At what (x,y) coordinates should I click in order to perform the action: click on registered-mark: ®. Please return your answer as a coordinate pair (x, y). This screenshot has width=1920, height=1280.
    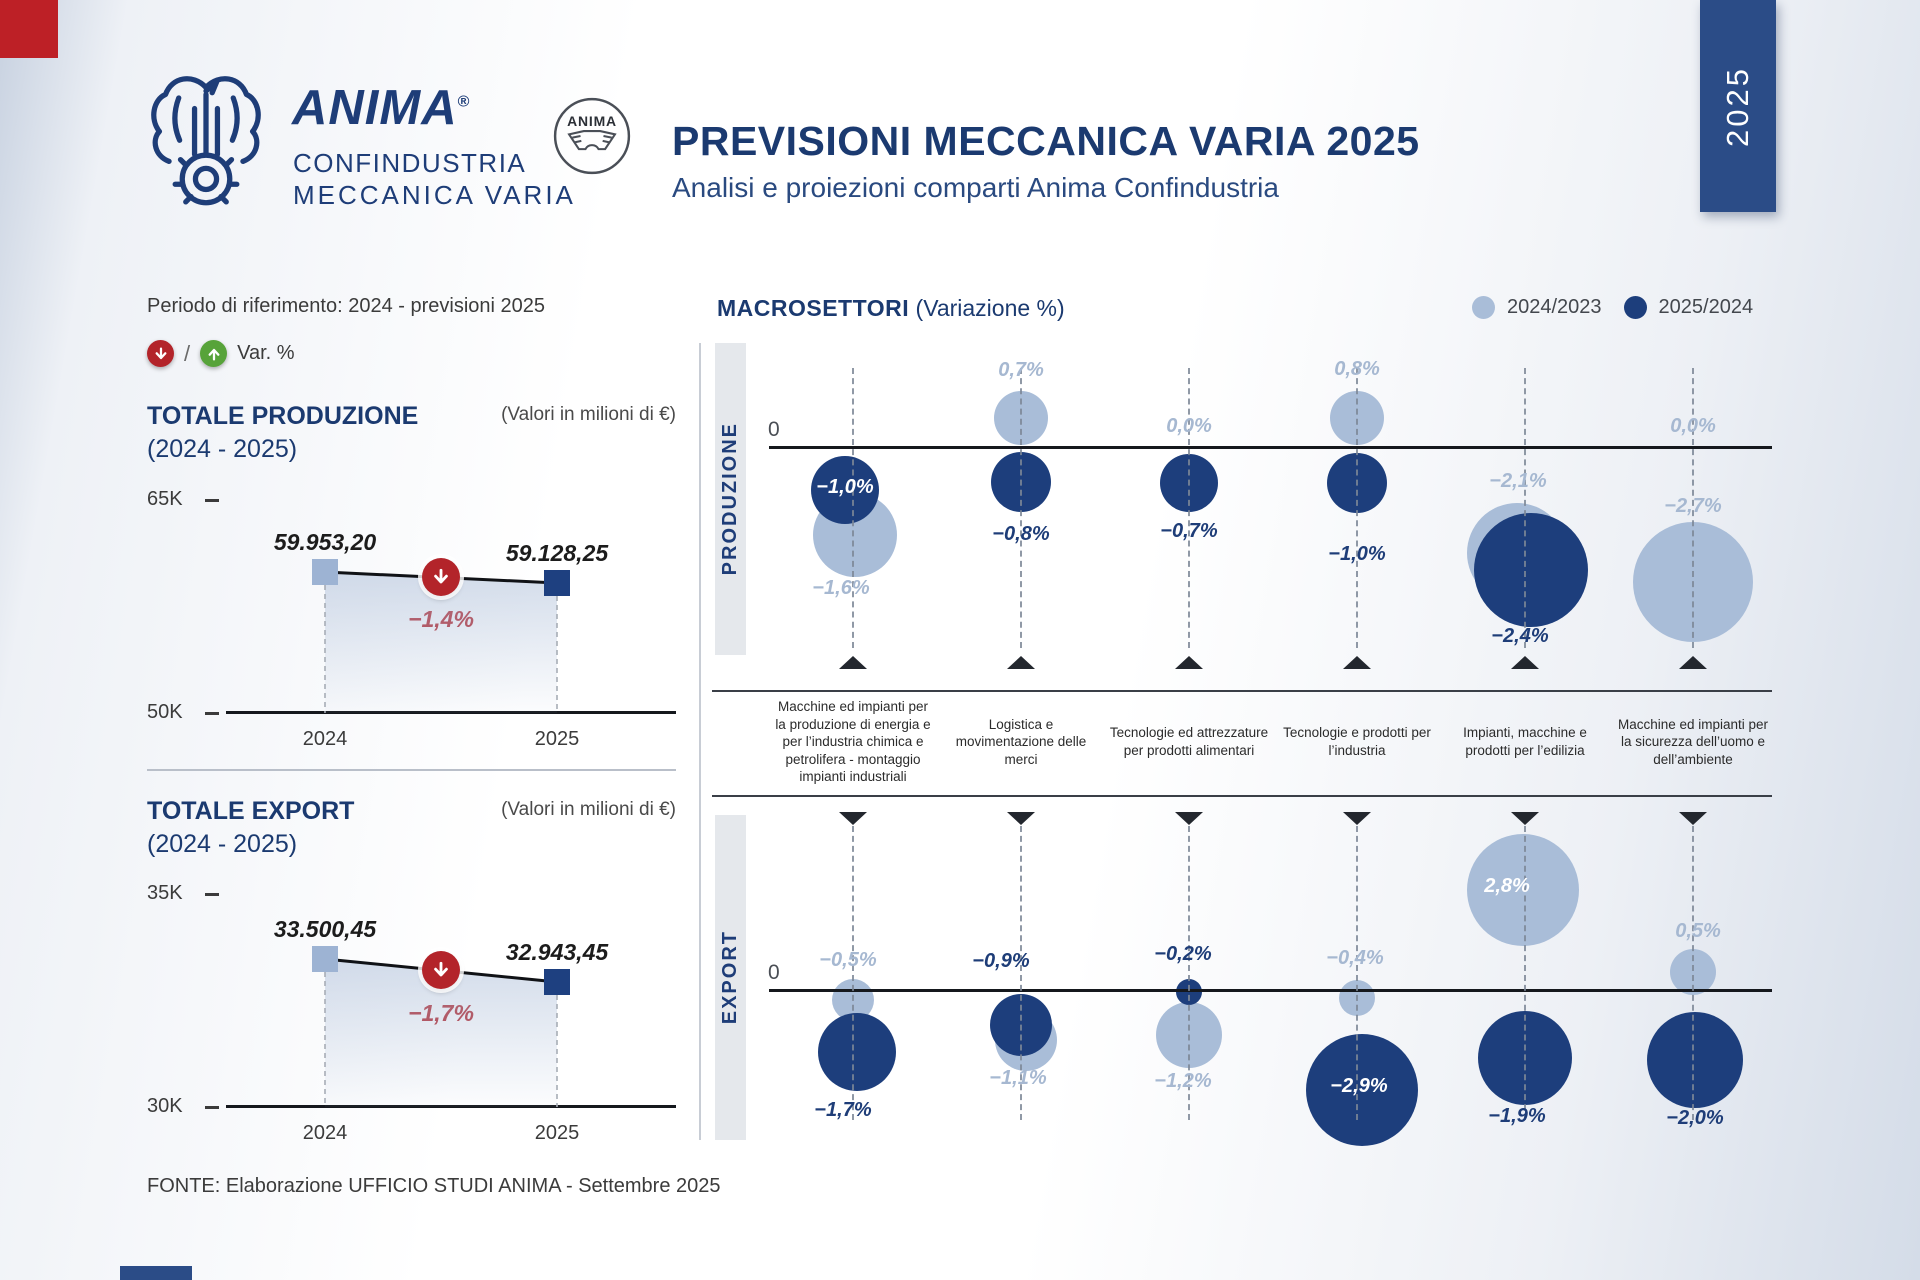
    Looking at the image, I should click on (464, 102).